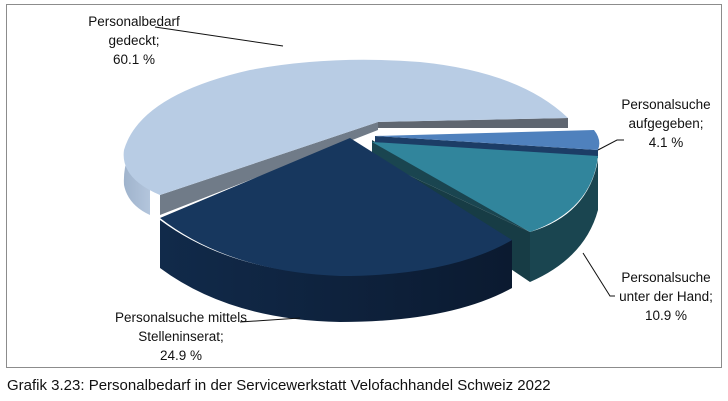 The height and width of the screenshot is (401, 728). I want to click on label-inserat-value: 24.9 %, so click(181, 355).